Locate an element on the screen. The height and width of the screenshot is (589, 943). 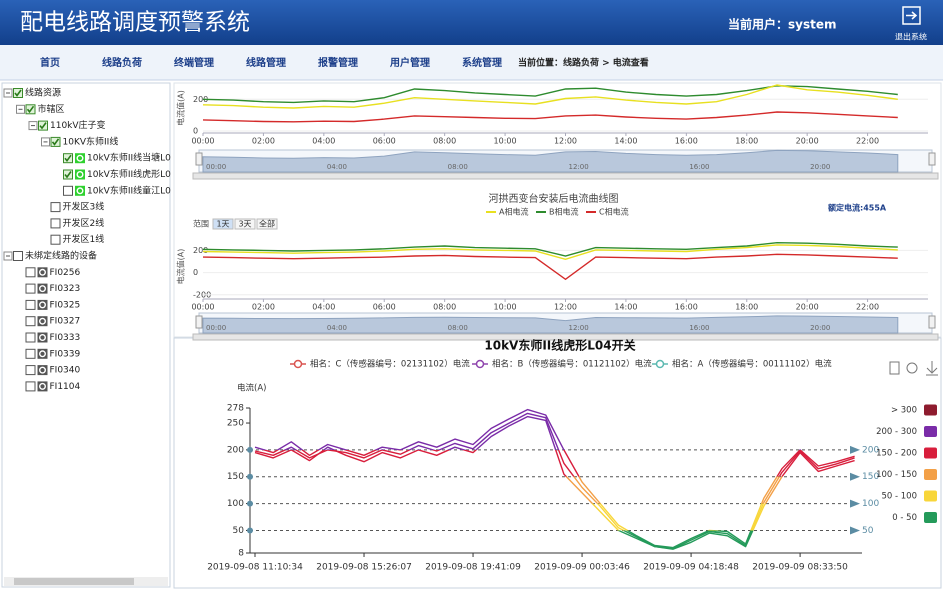
tree-label: 10kV东师II线当塘L0 is located at coordinates (129, 158).